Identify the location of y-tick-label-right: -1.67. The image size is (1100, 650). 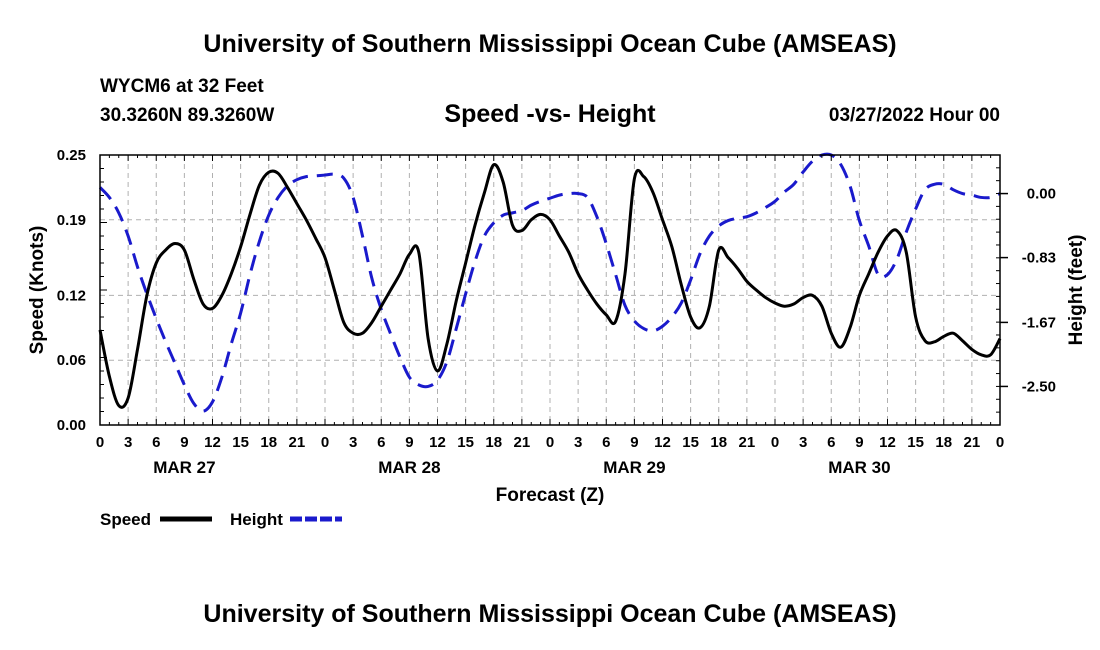
(1039, 322).